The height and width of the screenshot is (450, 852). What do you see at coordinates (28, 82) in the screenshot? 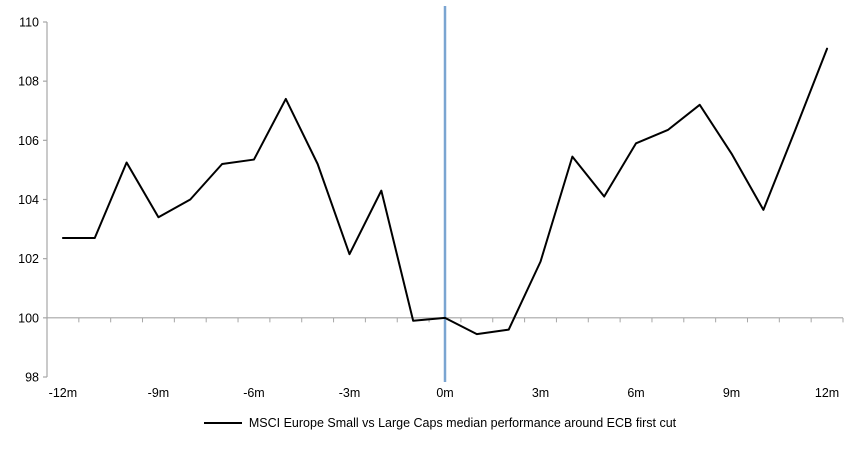
I see `y-axis-tick-label: 108` at bounding box center [28, 82].